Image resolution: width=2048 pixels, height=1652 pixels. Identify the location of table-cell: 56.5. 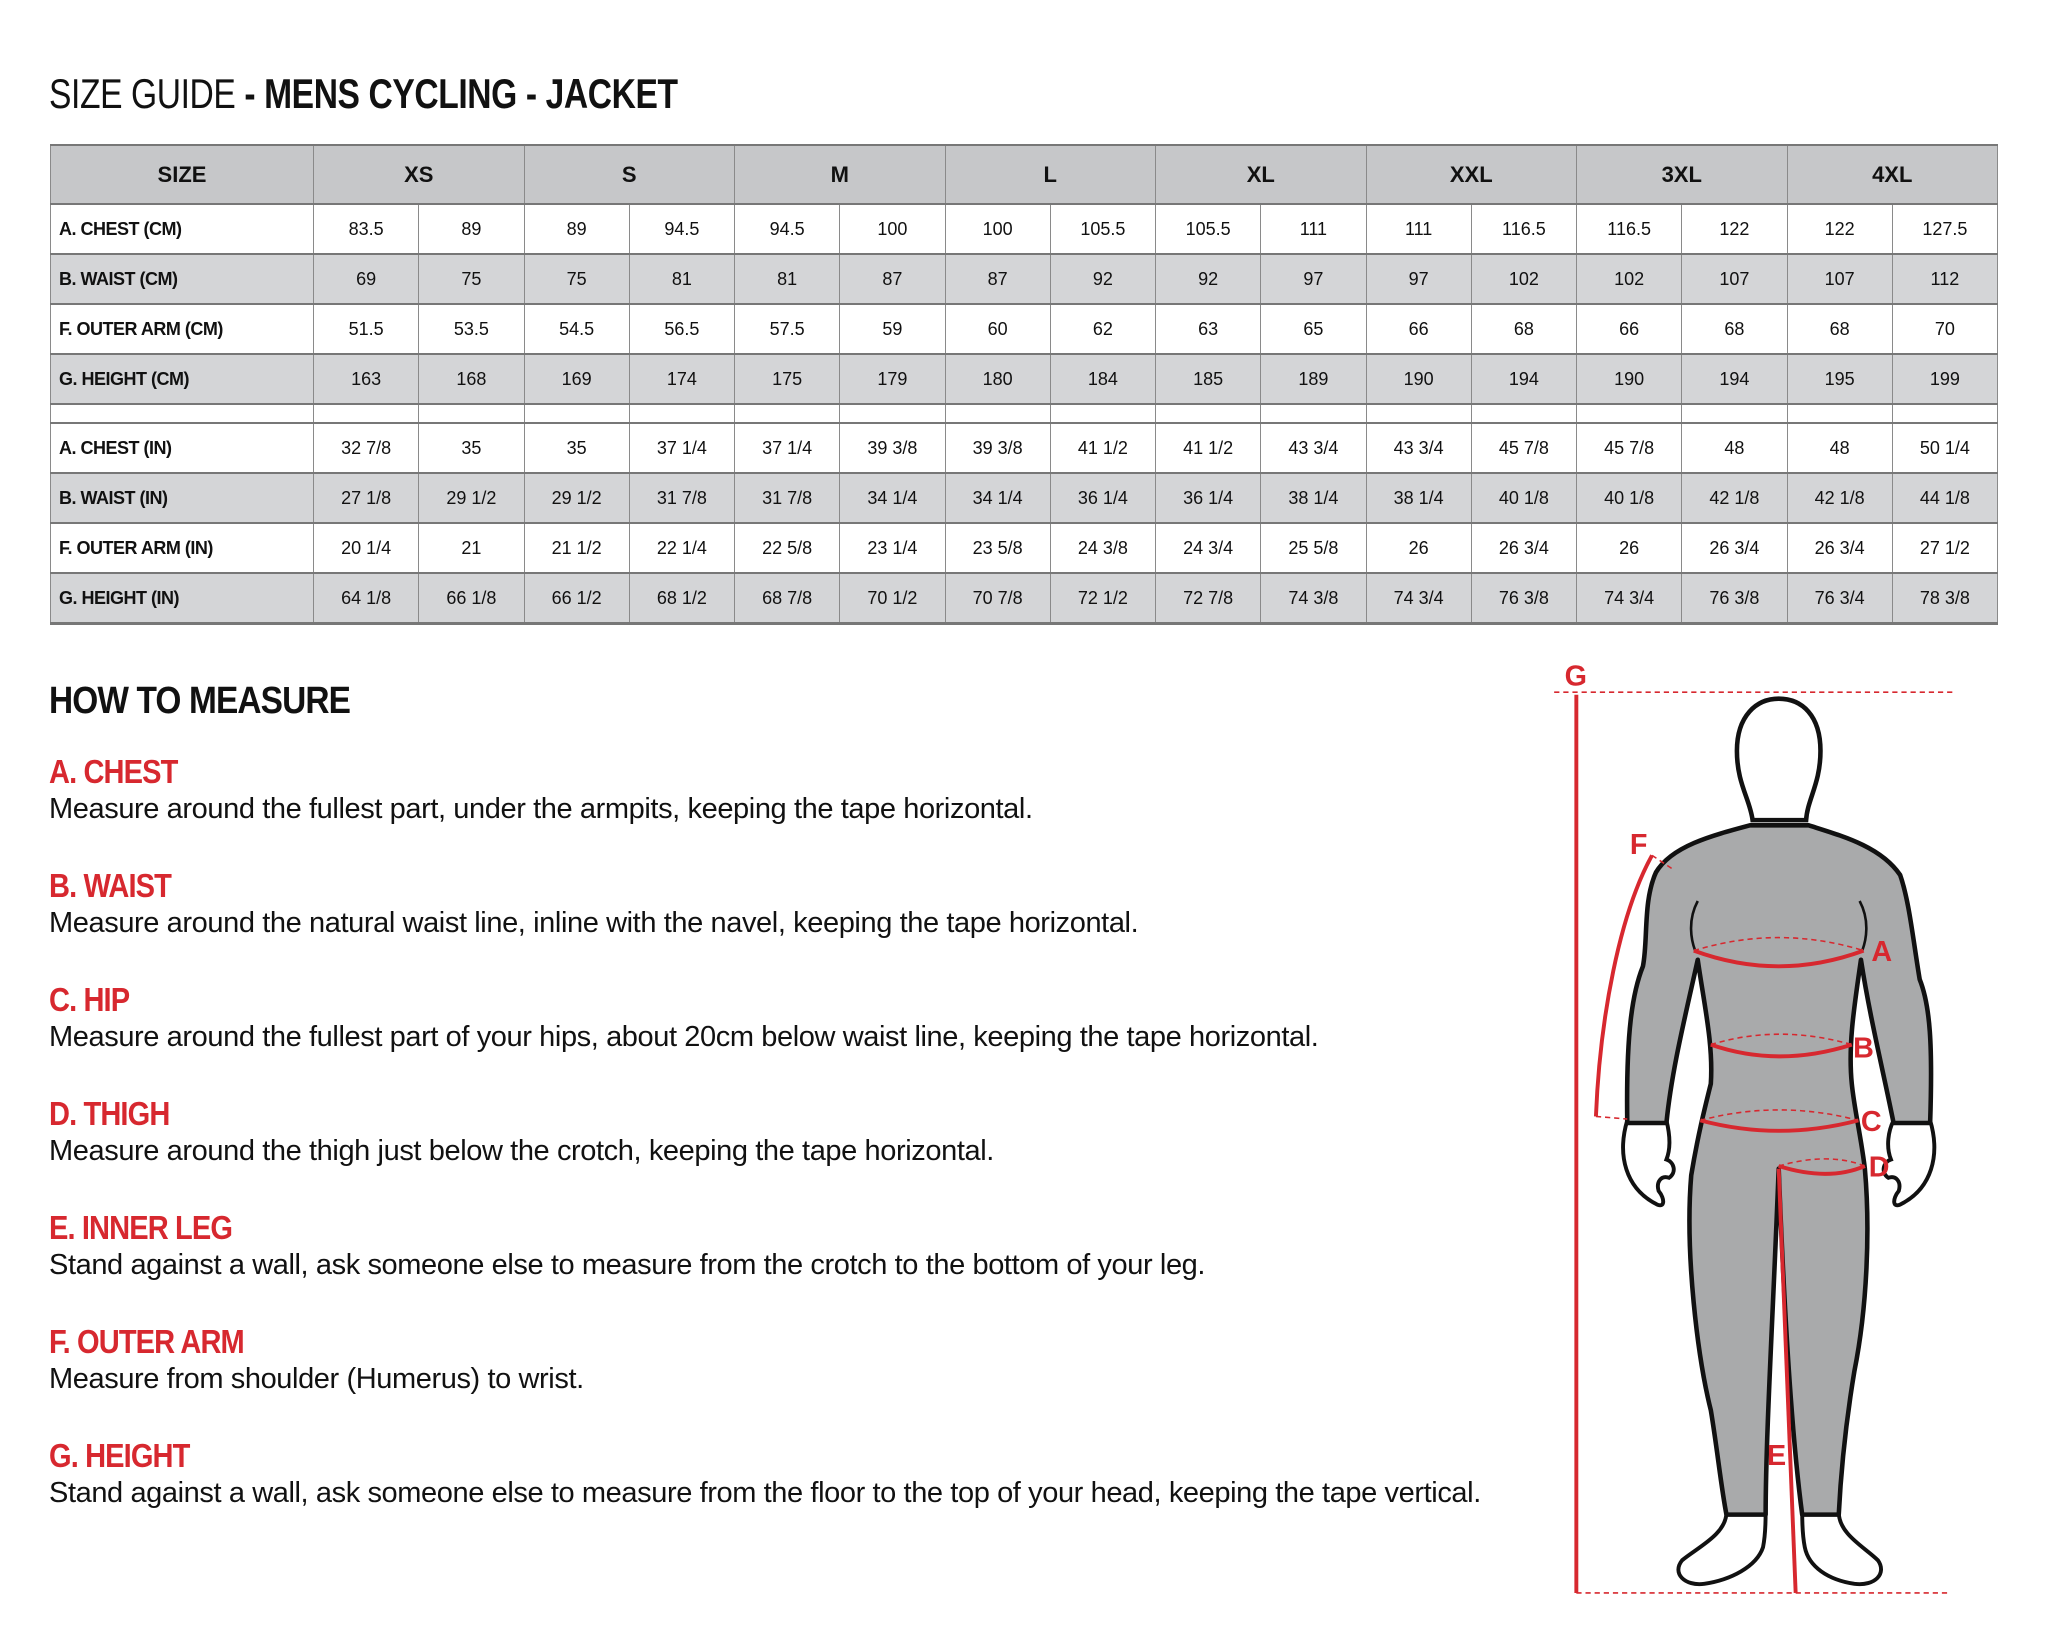
(682, 329).